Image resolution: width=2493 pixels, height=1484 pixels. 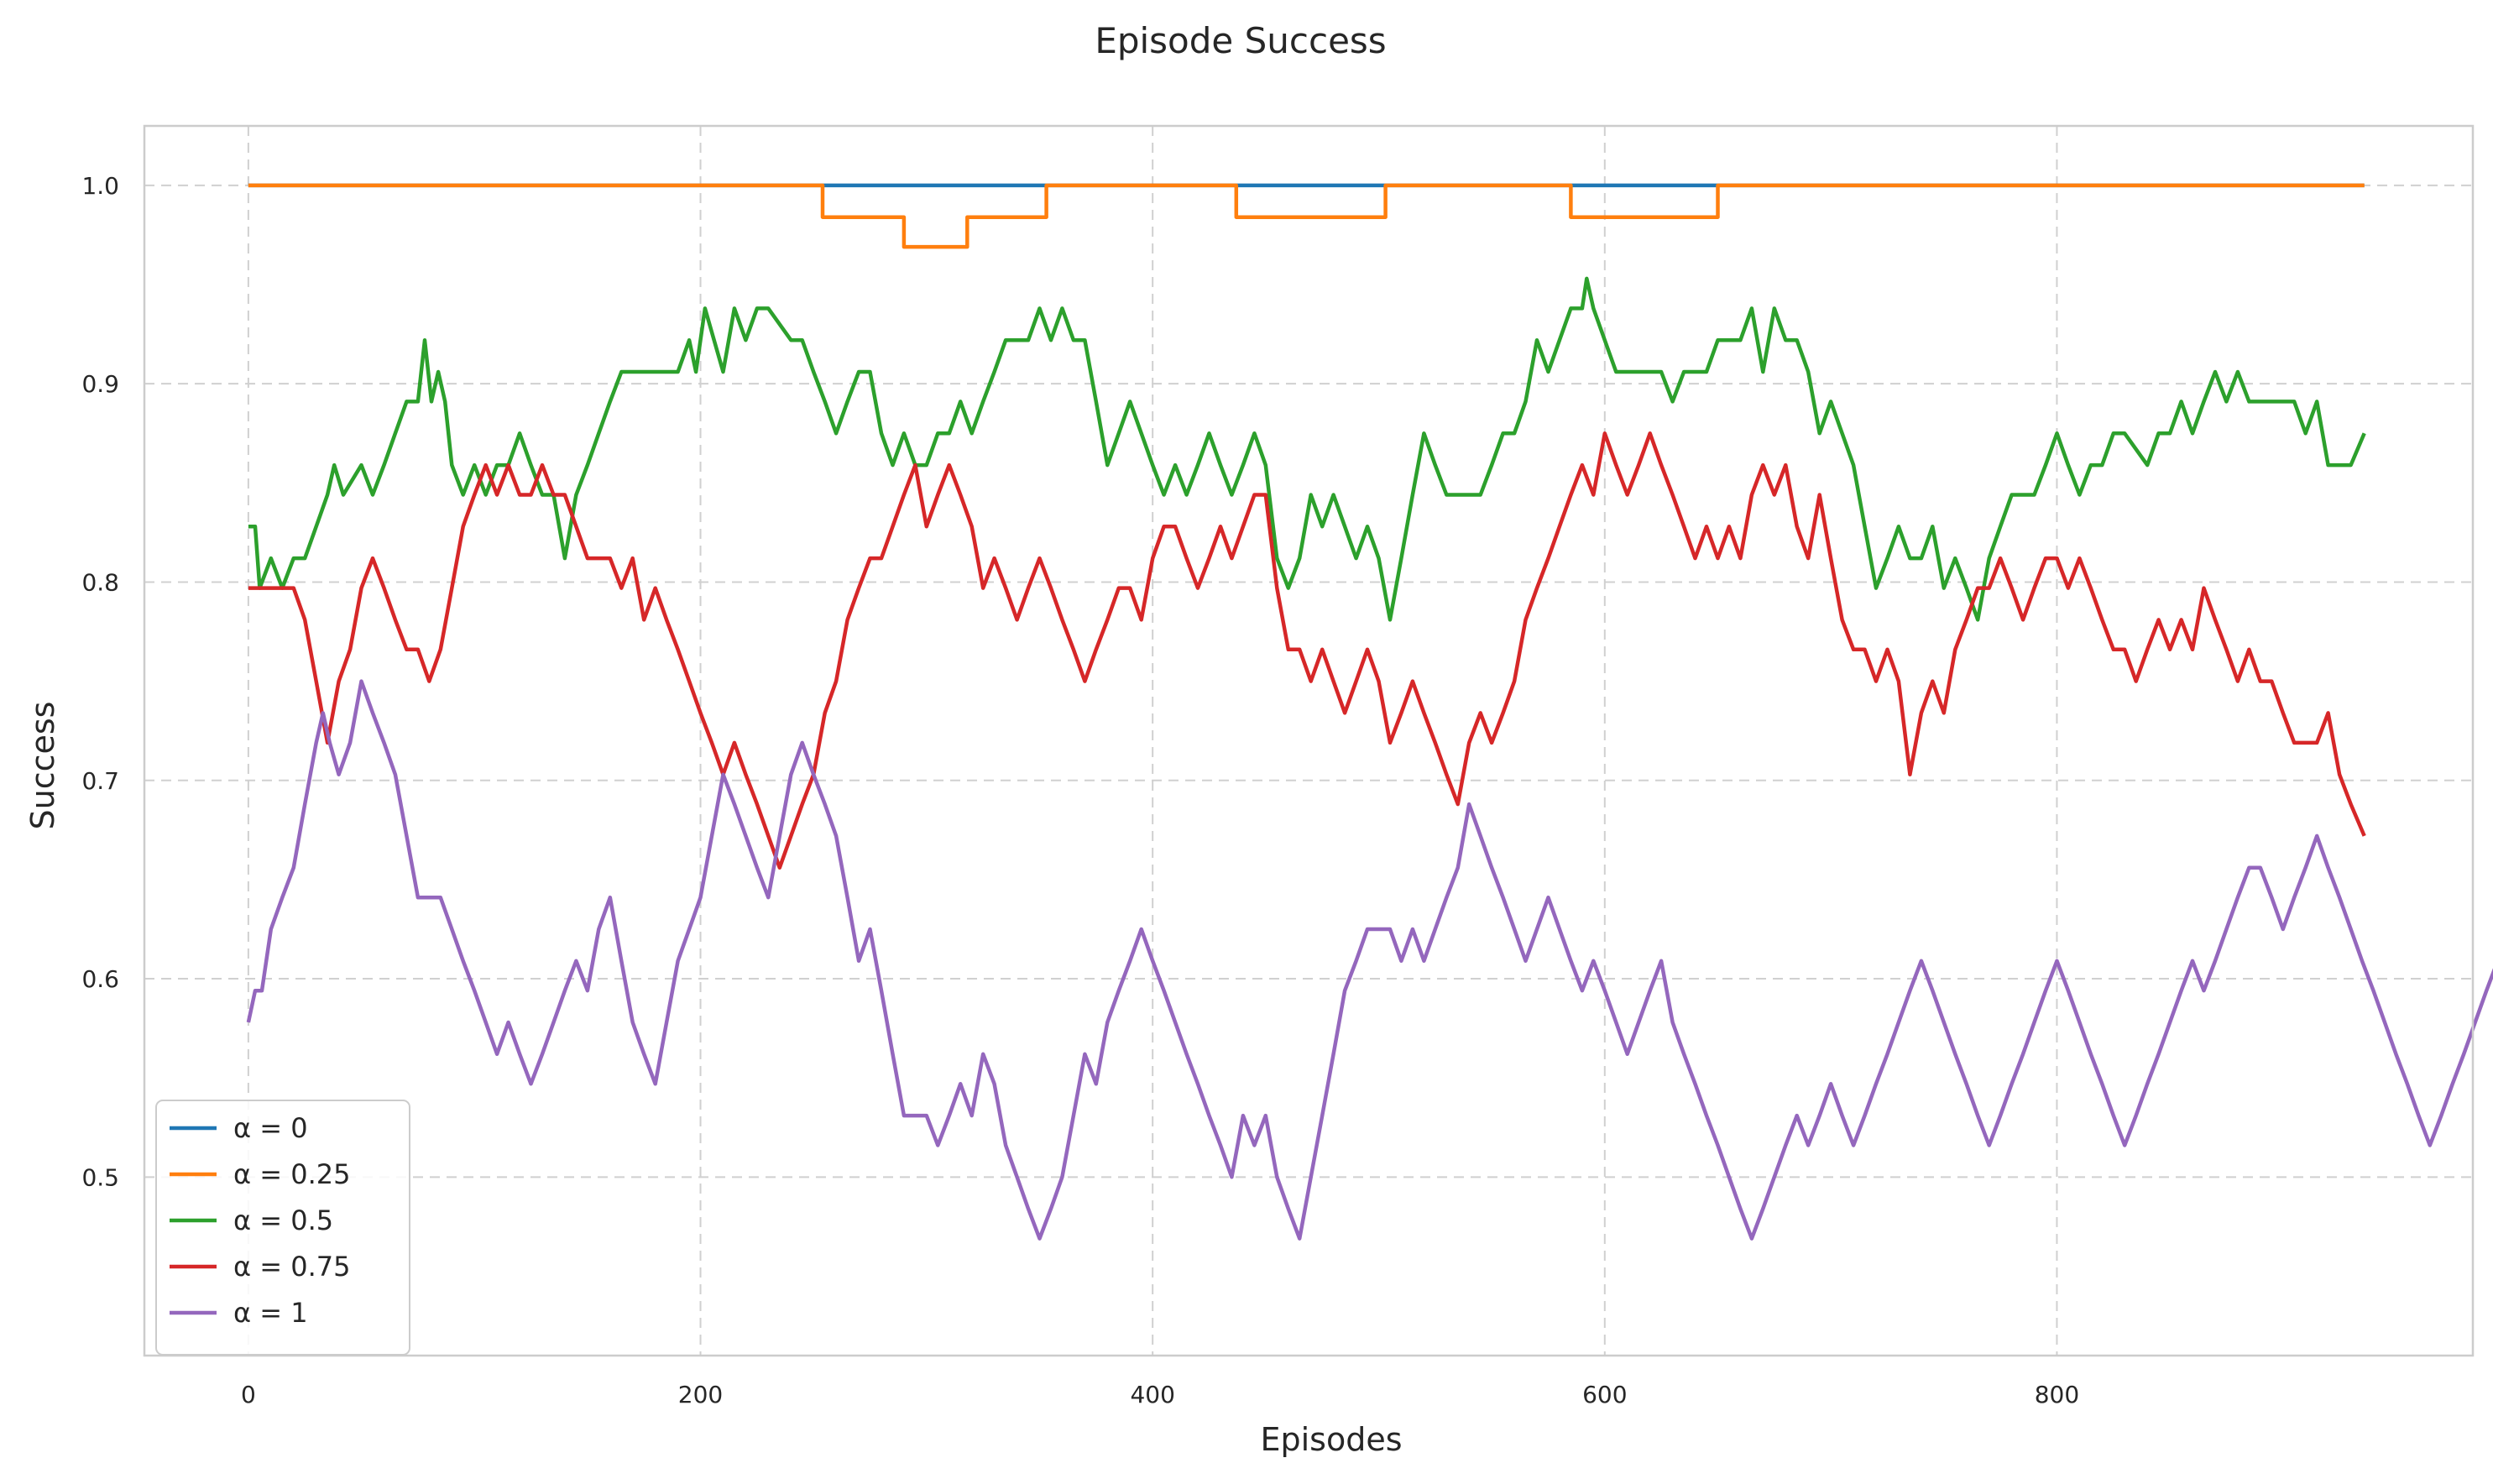 I want to click on x-tick-label: 800, so click(x=2057, y=1394).